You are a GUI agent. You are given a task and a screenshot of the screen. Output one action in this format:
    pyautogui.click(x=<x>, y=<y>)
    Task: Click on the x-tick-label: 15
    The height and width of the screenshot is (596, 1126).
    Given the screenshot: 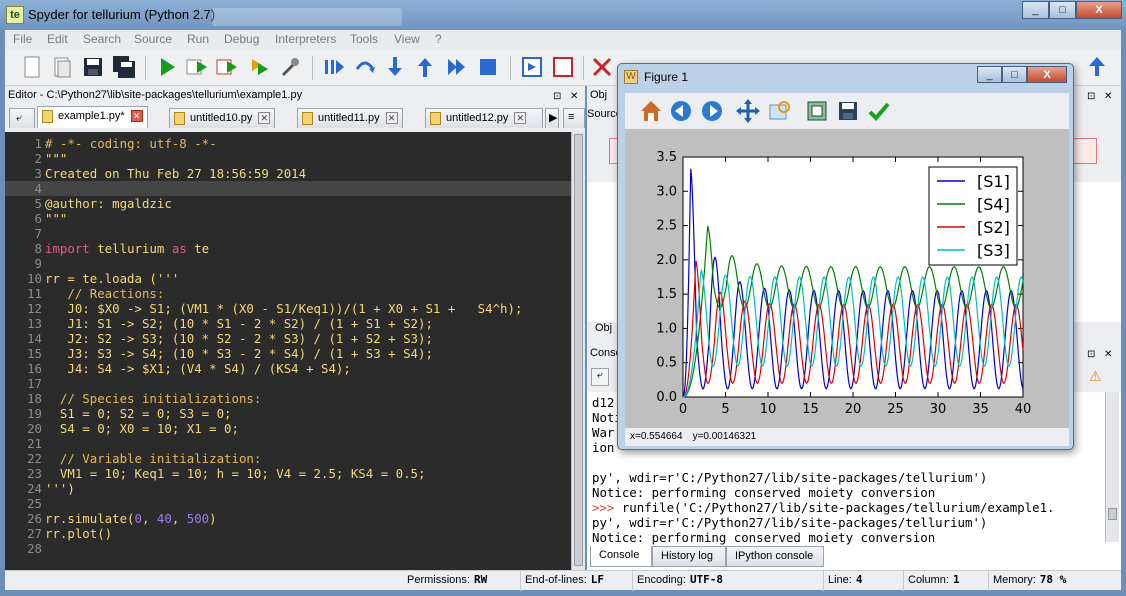 What is the action you would take?
    pyautogui.click(x=810, y=409)
    